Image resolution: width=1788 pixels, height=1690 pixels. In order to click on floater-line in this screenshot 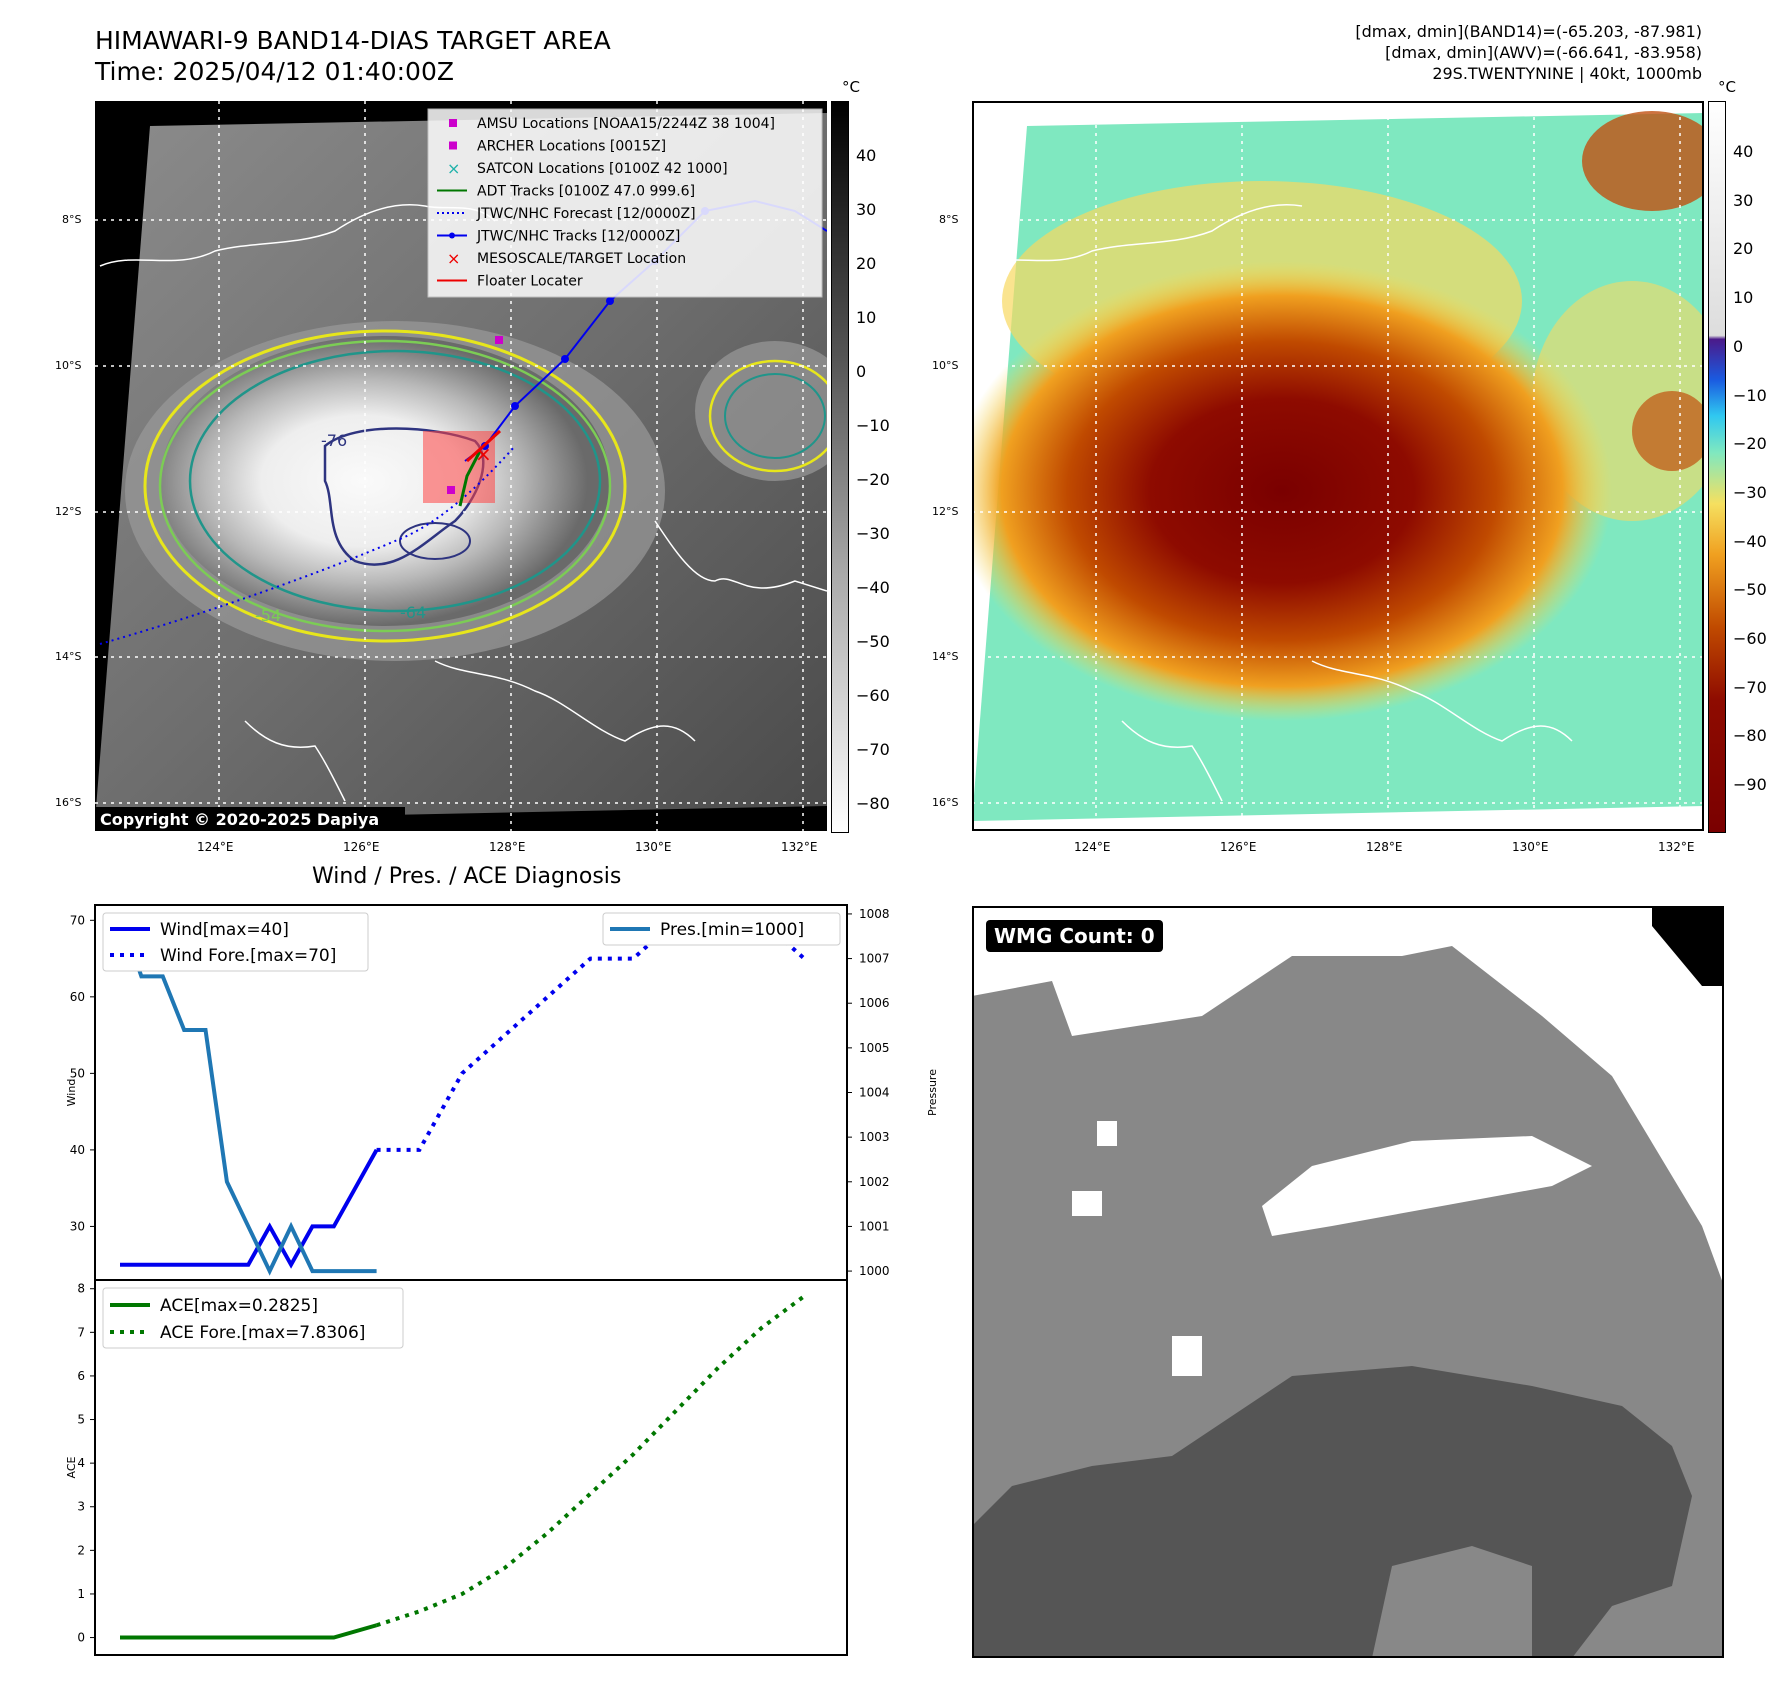, I will do `click(483, 446)`.